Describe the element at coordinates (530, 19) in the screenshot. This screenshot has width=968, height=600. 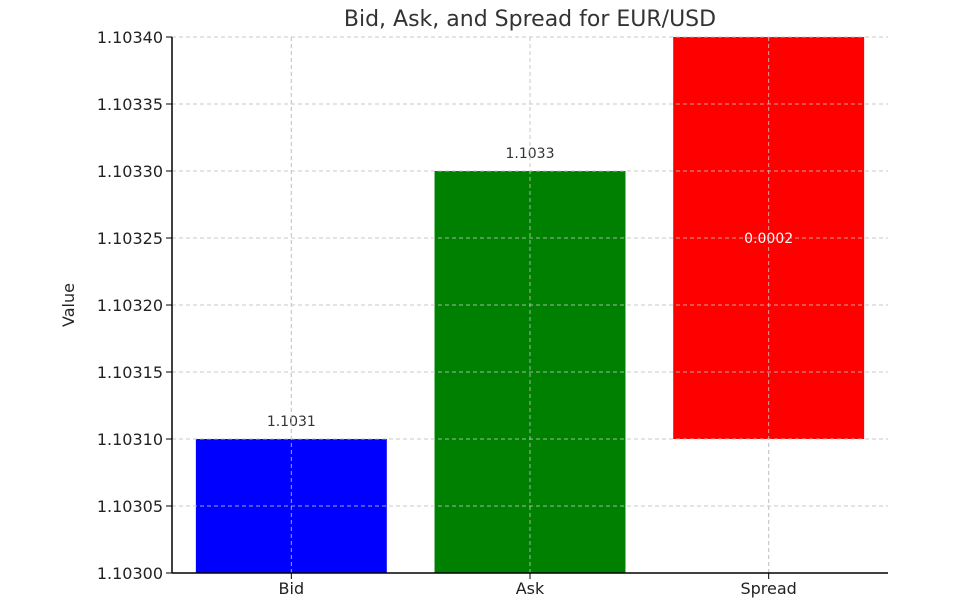
I see `chart-title: Bid, Ask, and Spread for EUR/USD` at that location.